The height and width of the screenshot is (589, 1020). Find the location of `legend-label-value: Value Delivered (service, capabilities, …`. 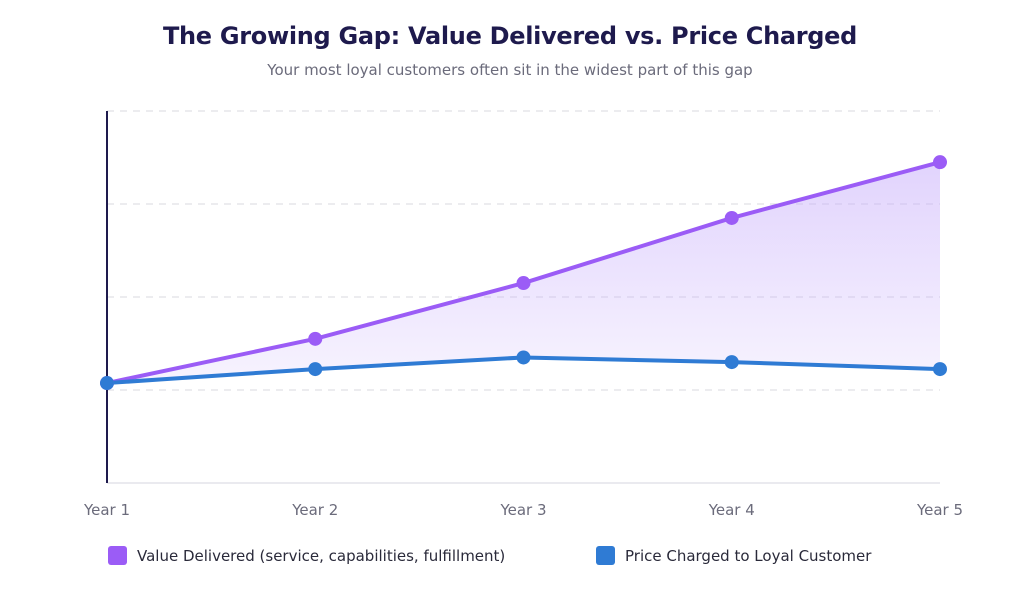

legend-label-value: Value Delivered (service, capabilities, … is located at coordinates (321, 555).